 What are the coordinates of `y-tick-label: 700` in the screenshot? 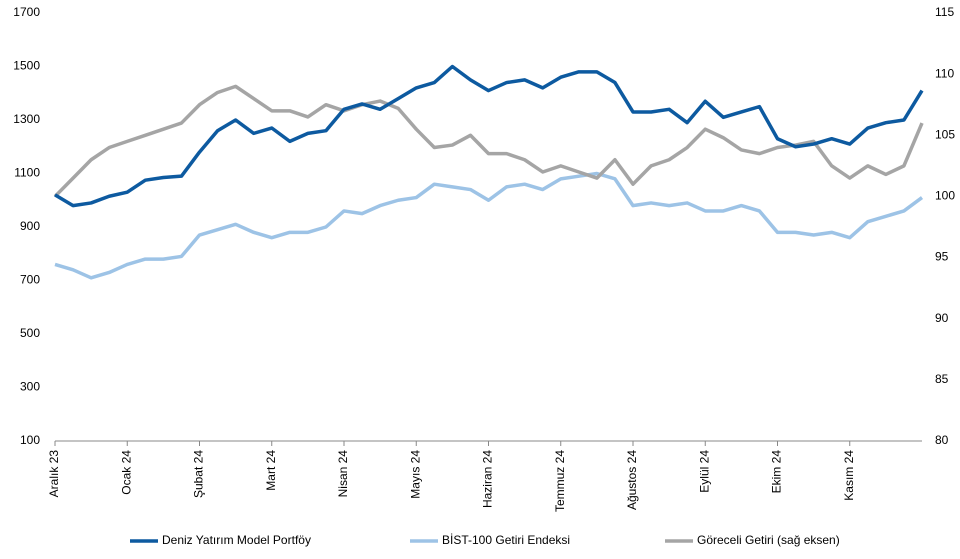 It's located at (30, 280).